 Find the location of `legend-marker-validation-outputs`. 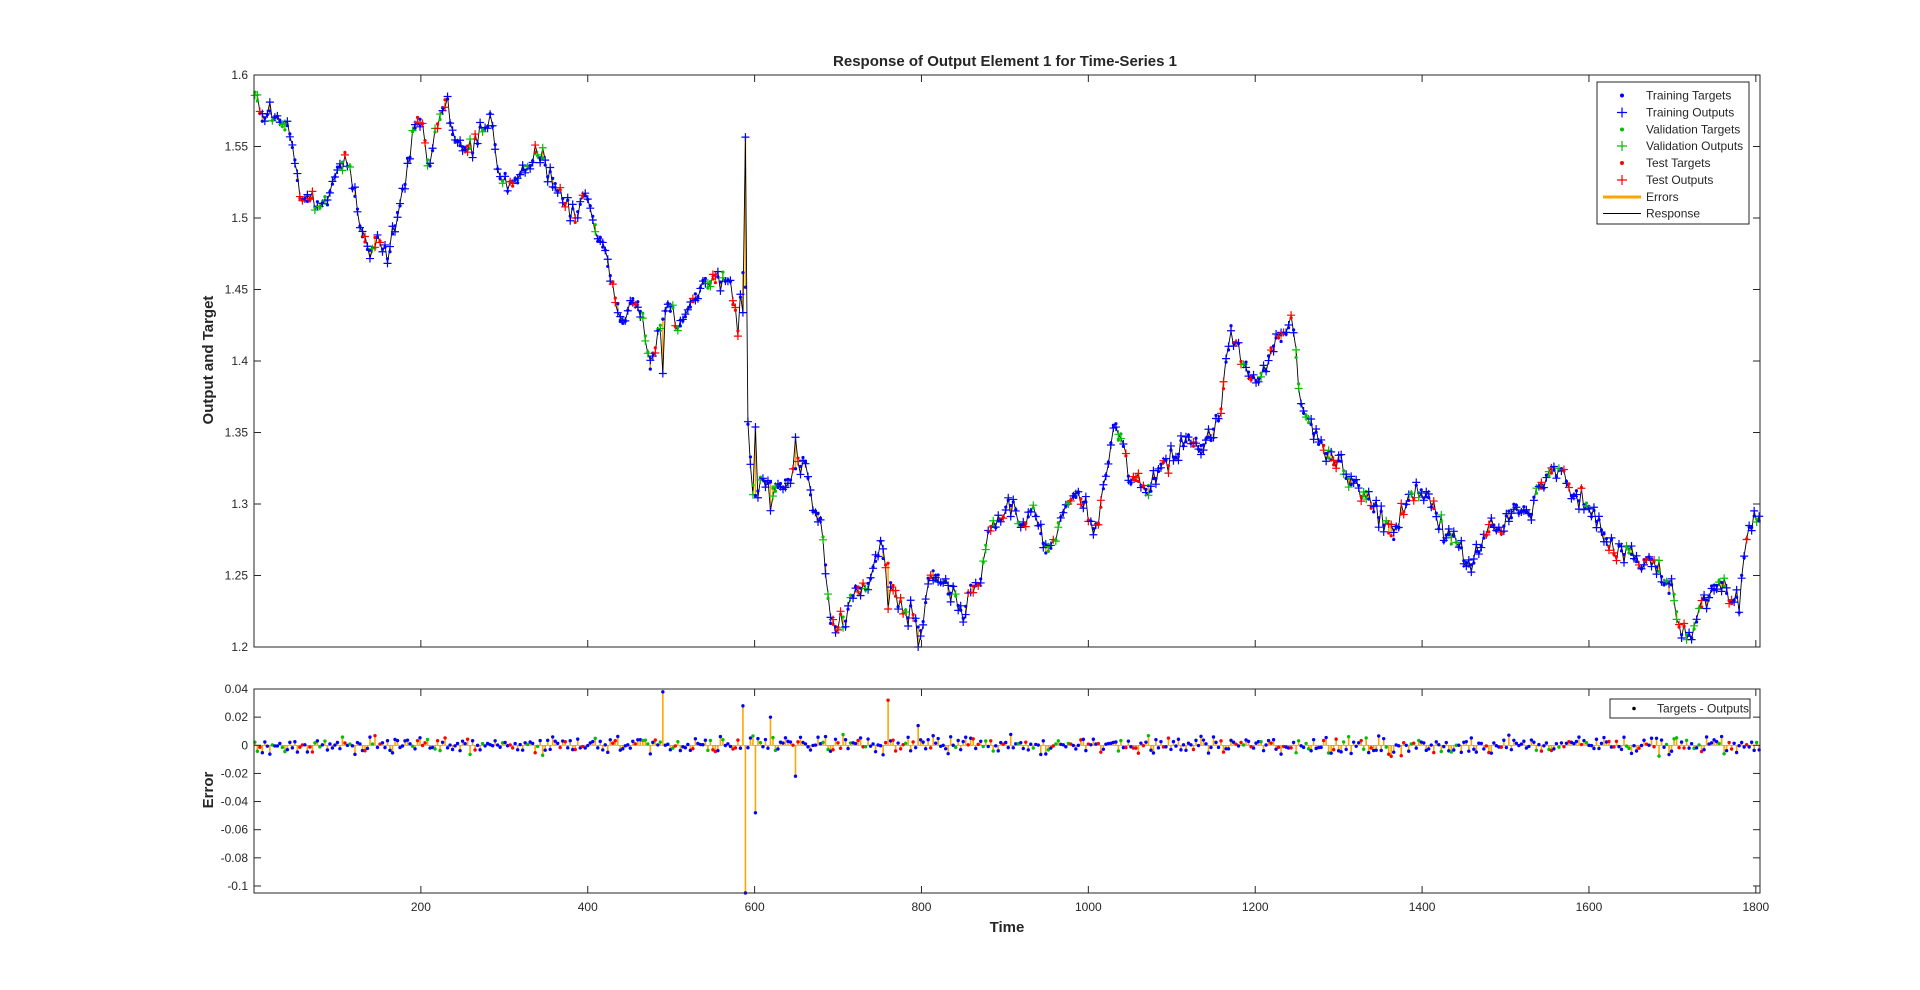

legend-marker-validation-outputs is located at coordinates (1622, 146).